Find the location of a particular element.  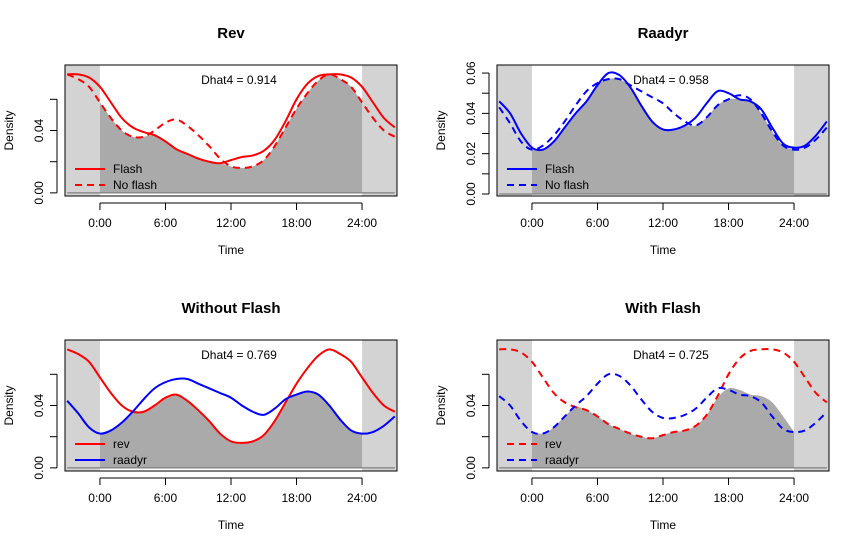

chart-title: With Flash is located at coordinates (663, 308).